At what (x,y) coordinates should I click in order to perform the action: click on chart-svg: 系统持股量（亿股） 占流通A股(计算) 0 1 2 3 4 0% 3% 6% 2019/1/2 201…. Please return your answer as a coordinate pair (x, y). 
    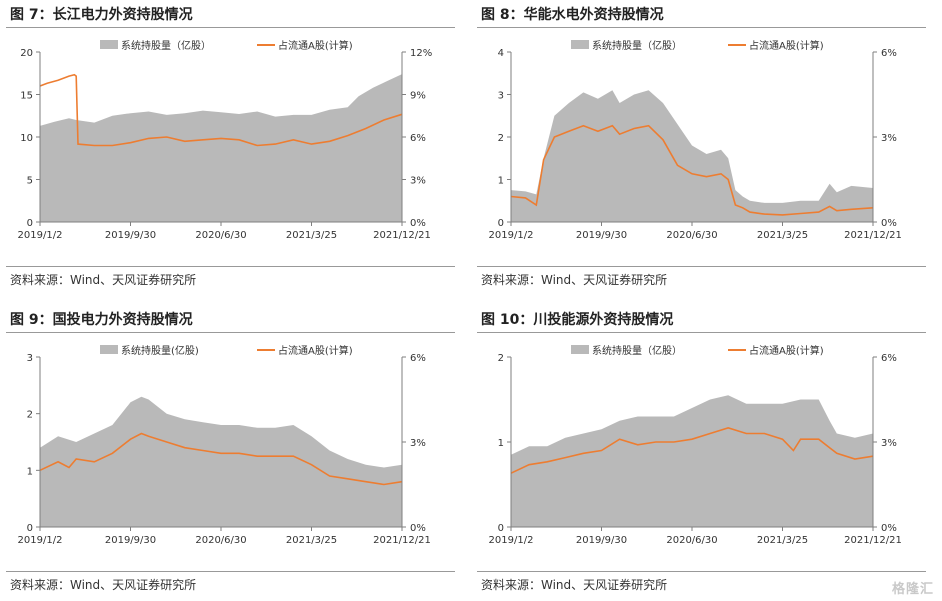
    Looking at the image, I should click on (695, 140).